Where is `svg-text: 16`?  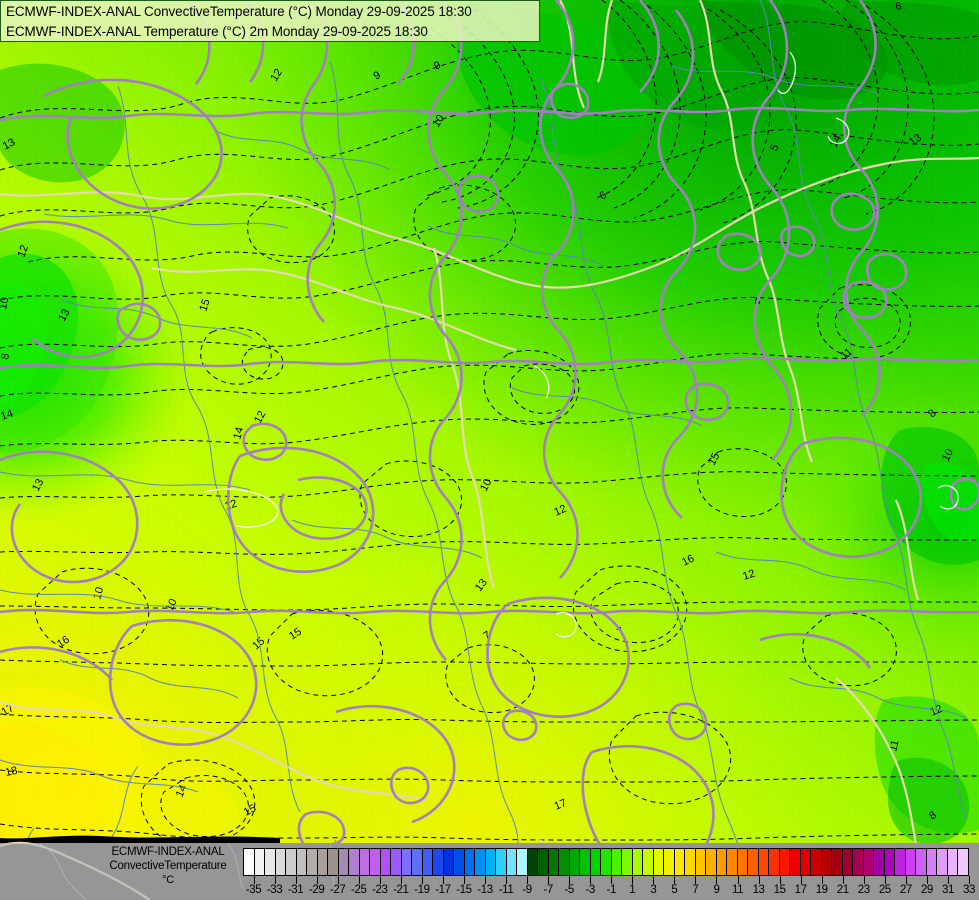
svg-text: 16 is located at coordinates (63, 642).